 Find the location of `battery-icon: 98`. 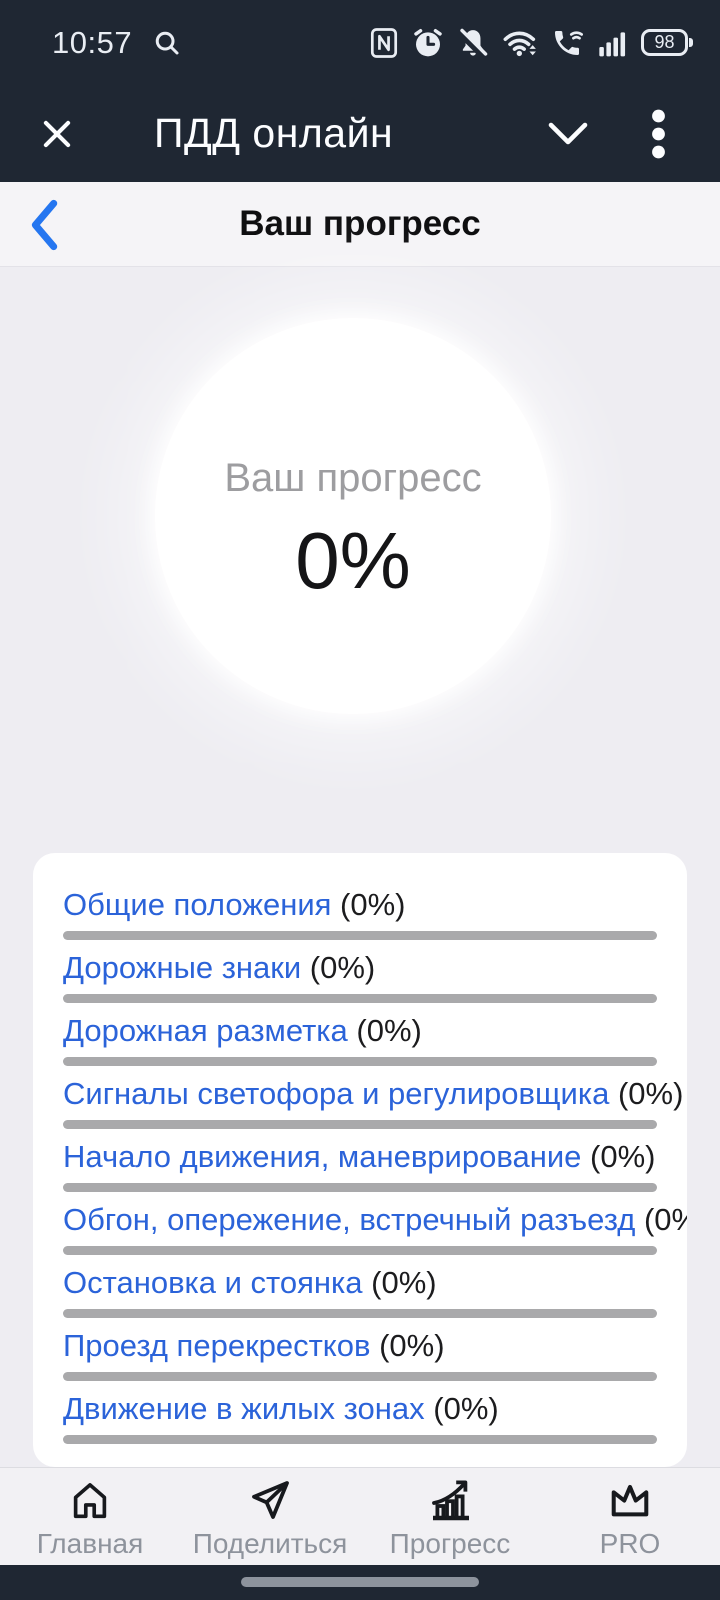

battery-icon: 98 is located at coordinates (667, 42).